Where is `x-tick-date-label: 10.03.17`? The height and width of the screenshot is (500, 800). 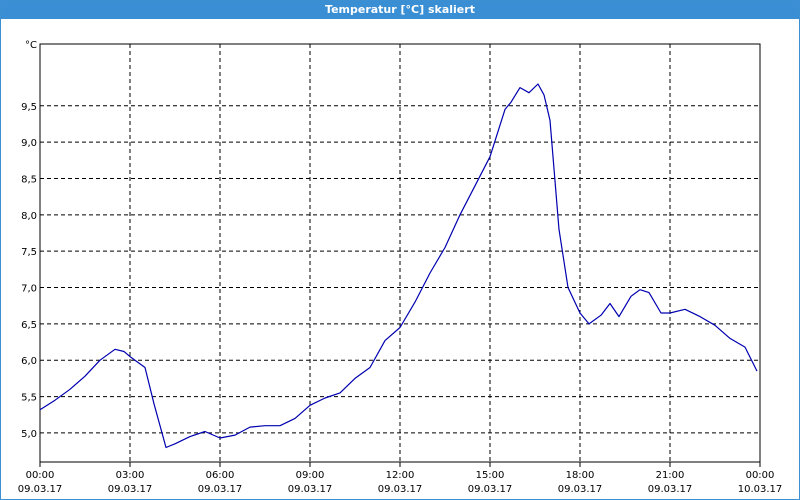
x-tick-date-label: 10.03.17 is located at coordinates (760, 489).